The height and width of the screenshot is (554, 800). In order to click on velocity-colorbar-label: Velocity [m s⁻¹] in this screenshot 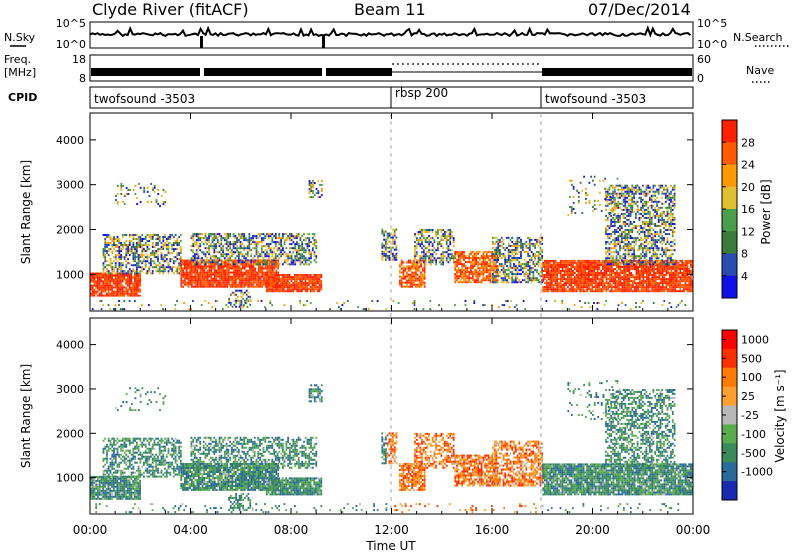, I will do `click(780, 415)`.